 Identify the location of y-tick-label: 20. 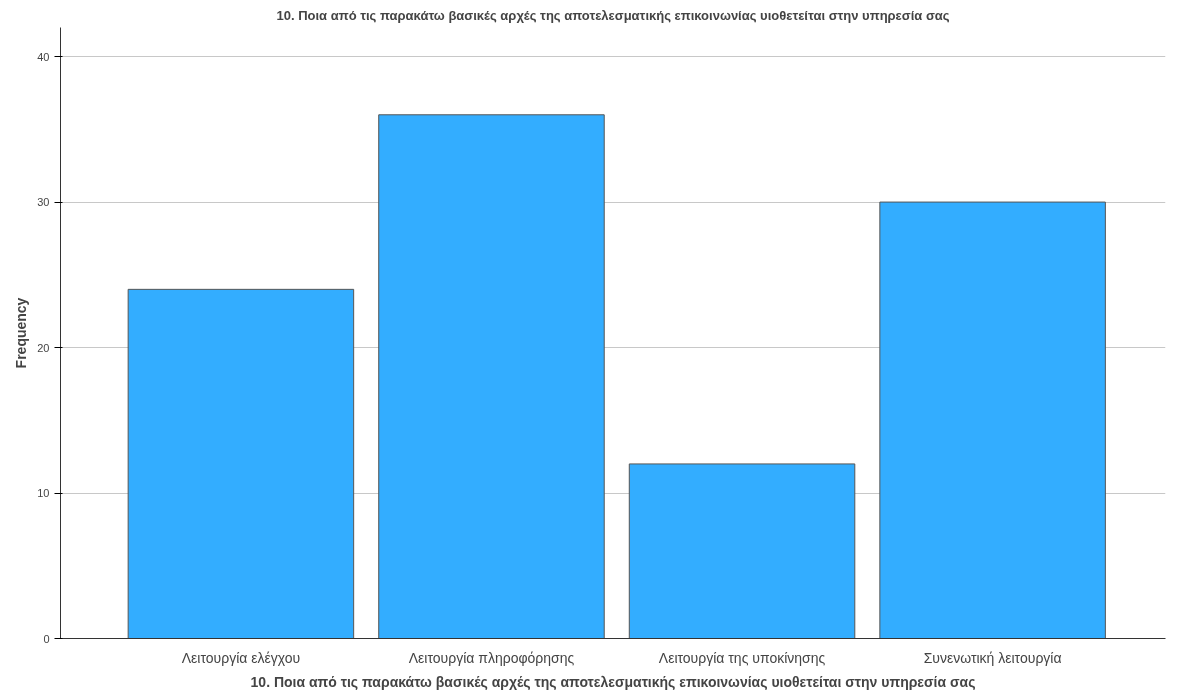
(43, 347).